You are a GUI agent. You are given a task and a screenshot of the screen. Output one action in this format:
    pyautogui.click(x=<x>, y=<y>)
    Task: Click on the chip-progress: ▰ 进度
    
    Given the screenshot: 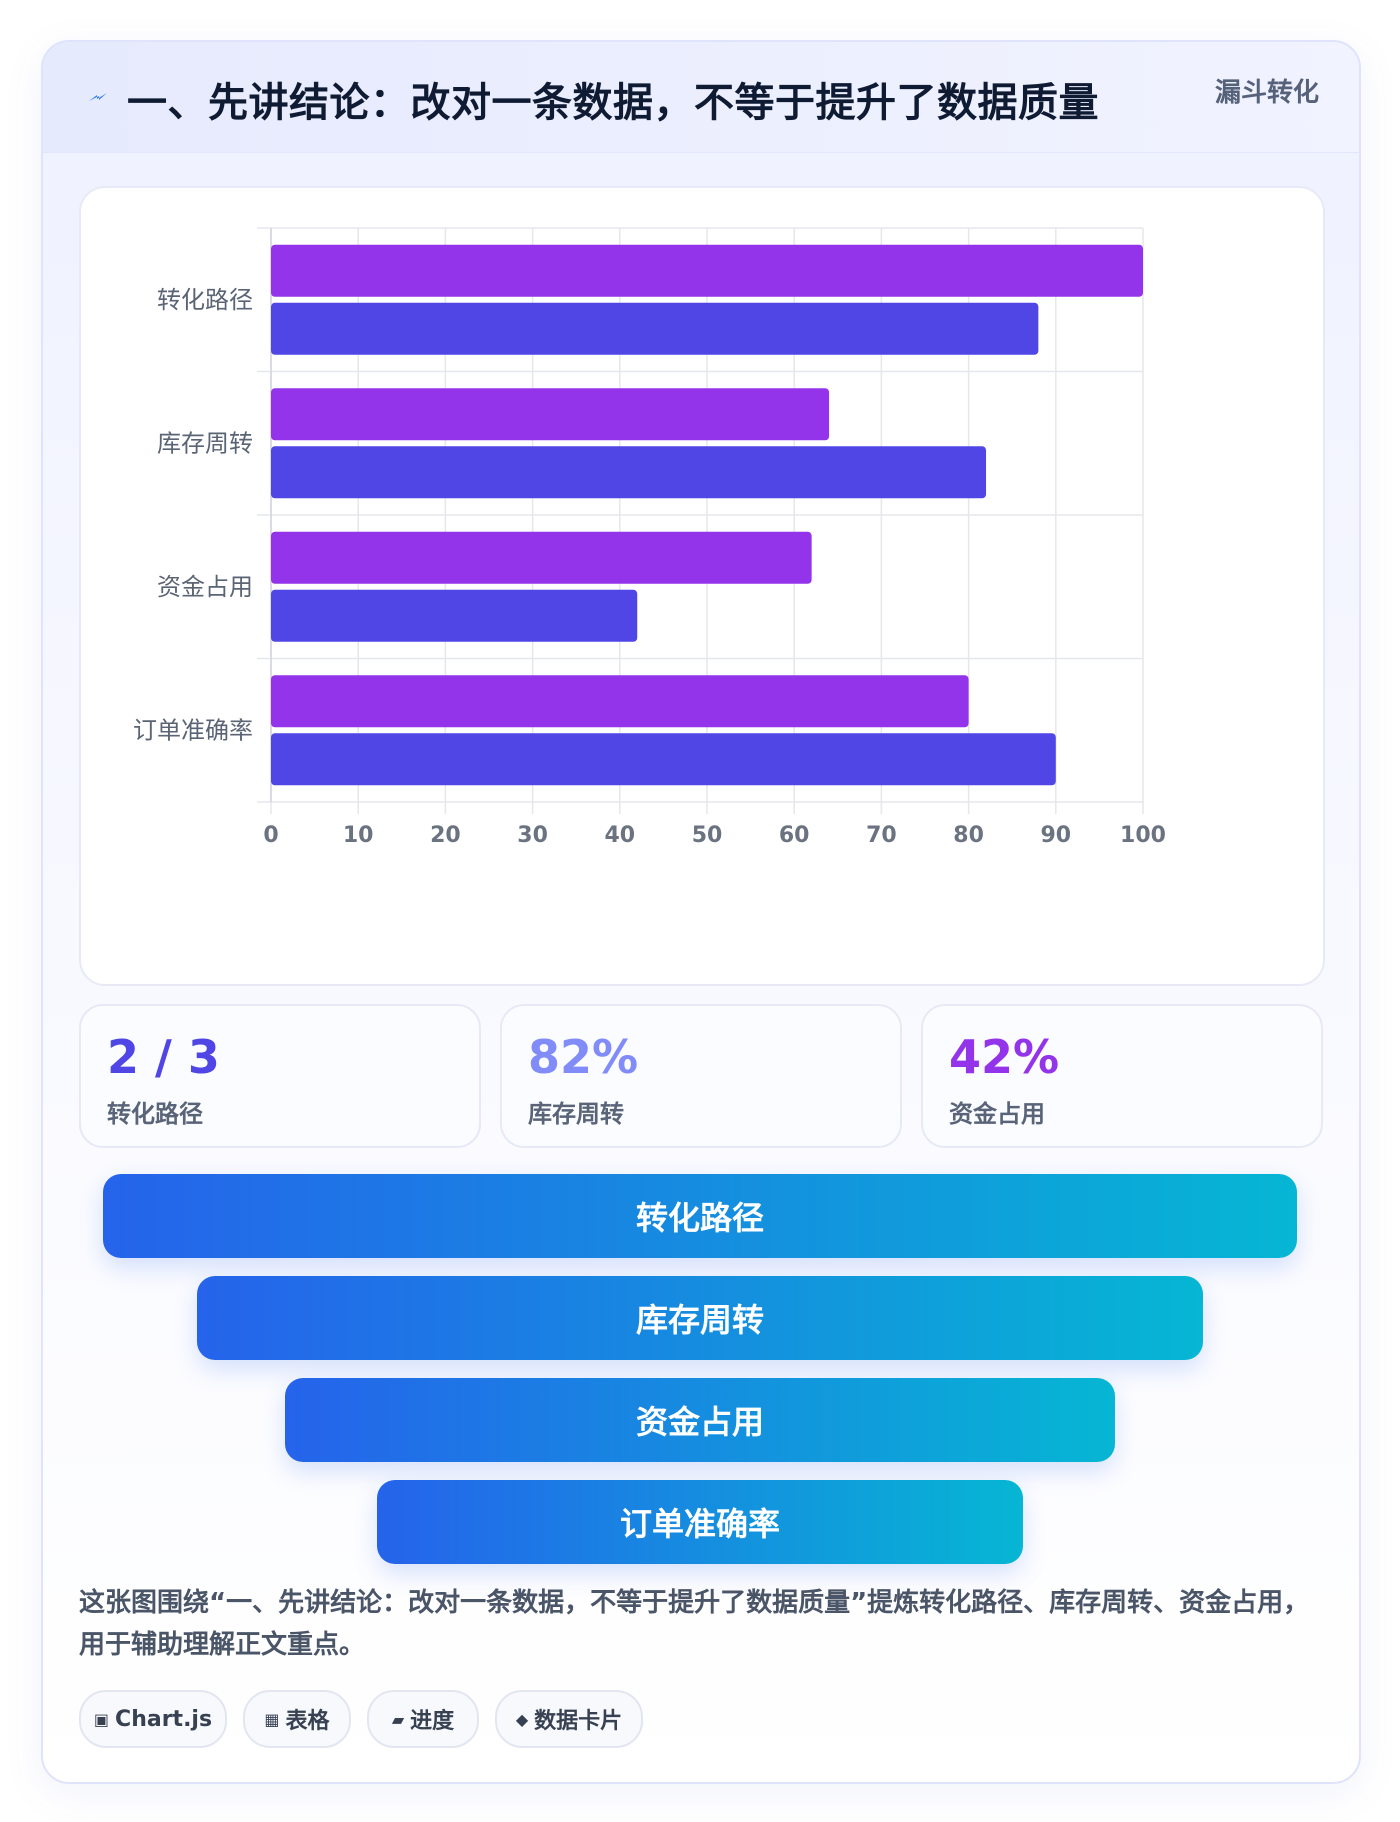 What is the action you would take?
    pyautogui.click(x=423, y=1719)
    